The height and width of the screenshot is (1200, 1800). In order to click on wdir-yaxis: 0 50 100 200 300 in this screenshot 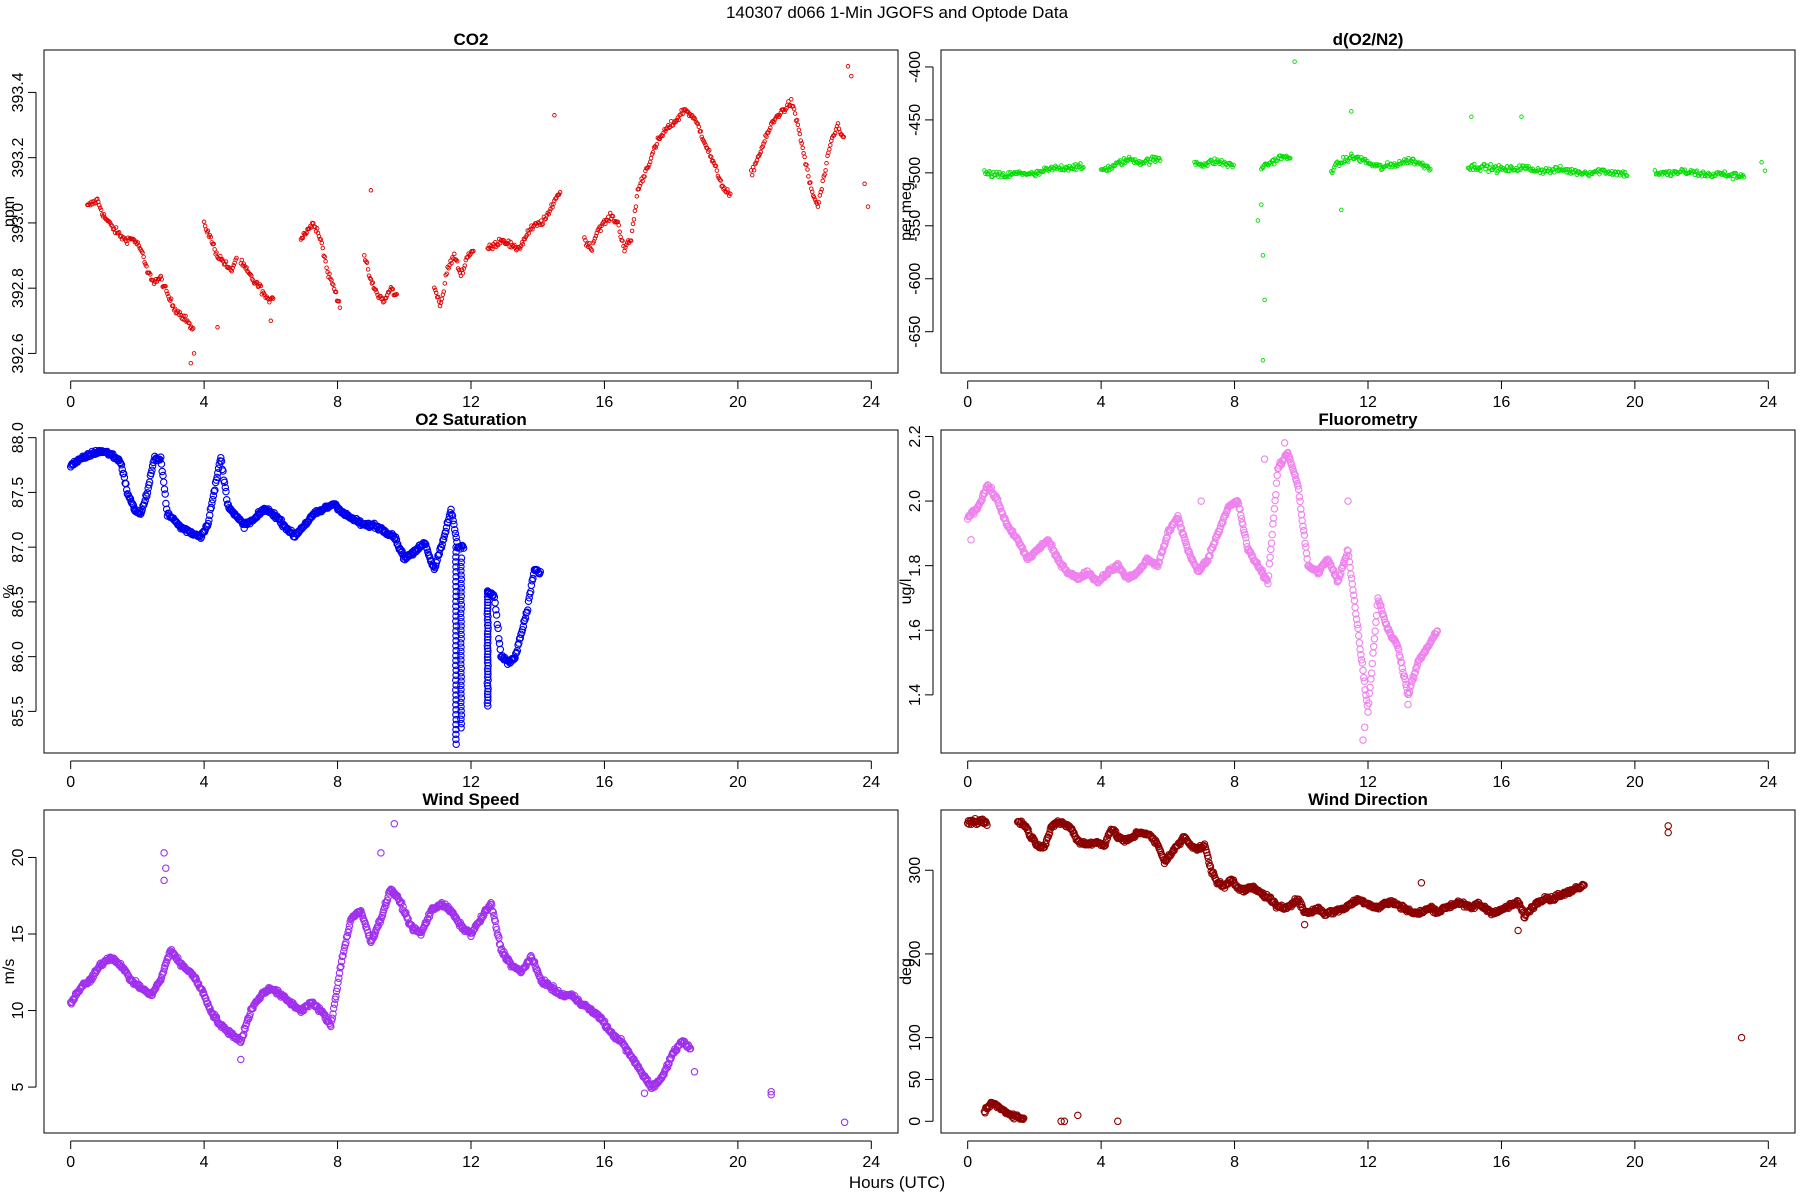, I will do `click(920, 991)`.